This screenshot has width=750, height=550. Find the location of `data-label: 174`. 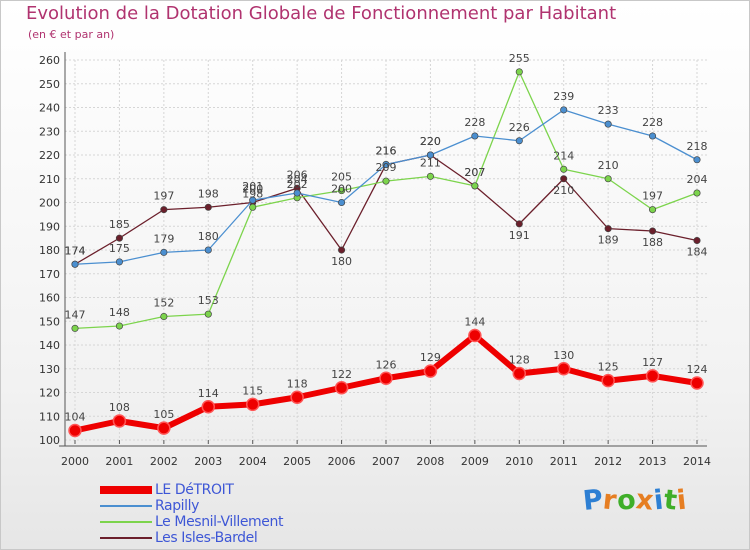

data-label: 174 is located at coordinates (75, 250).